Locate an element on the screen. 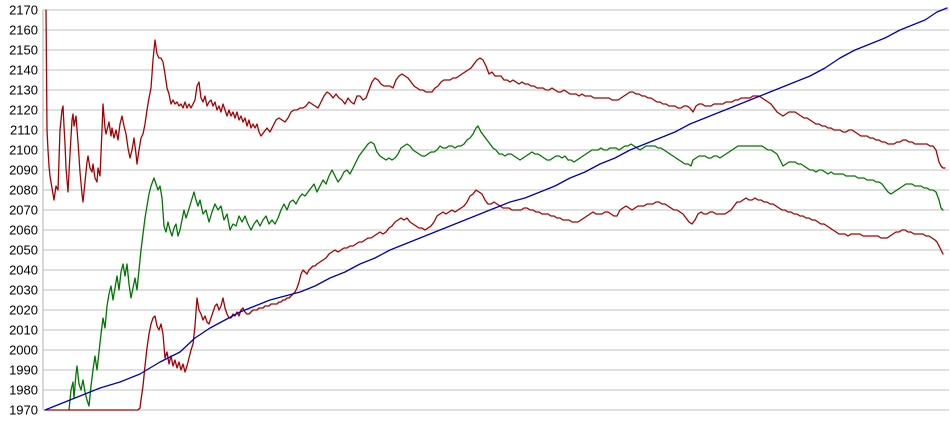 This screenshot has height=435, width=950. y-tick-label: 2090 is located at coordinates (23, 170).